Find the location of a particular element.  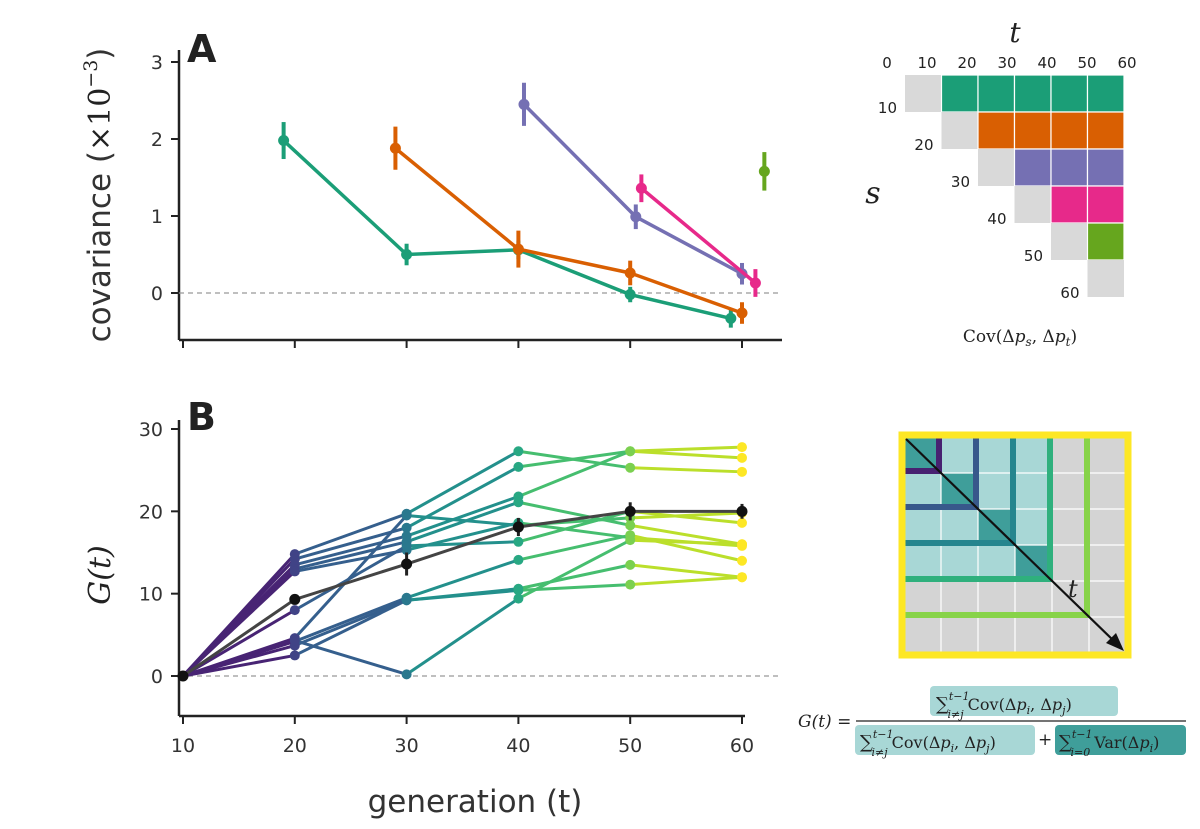

diagonal-arrow-line is located at coordinates (1011, 541).